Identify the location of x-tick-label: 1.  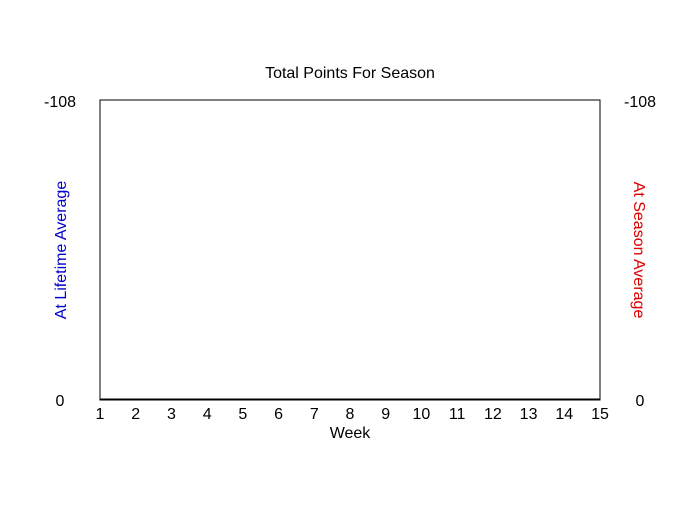
(100, 414).